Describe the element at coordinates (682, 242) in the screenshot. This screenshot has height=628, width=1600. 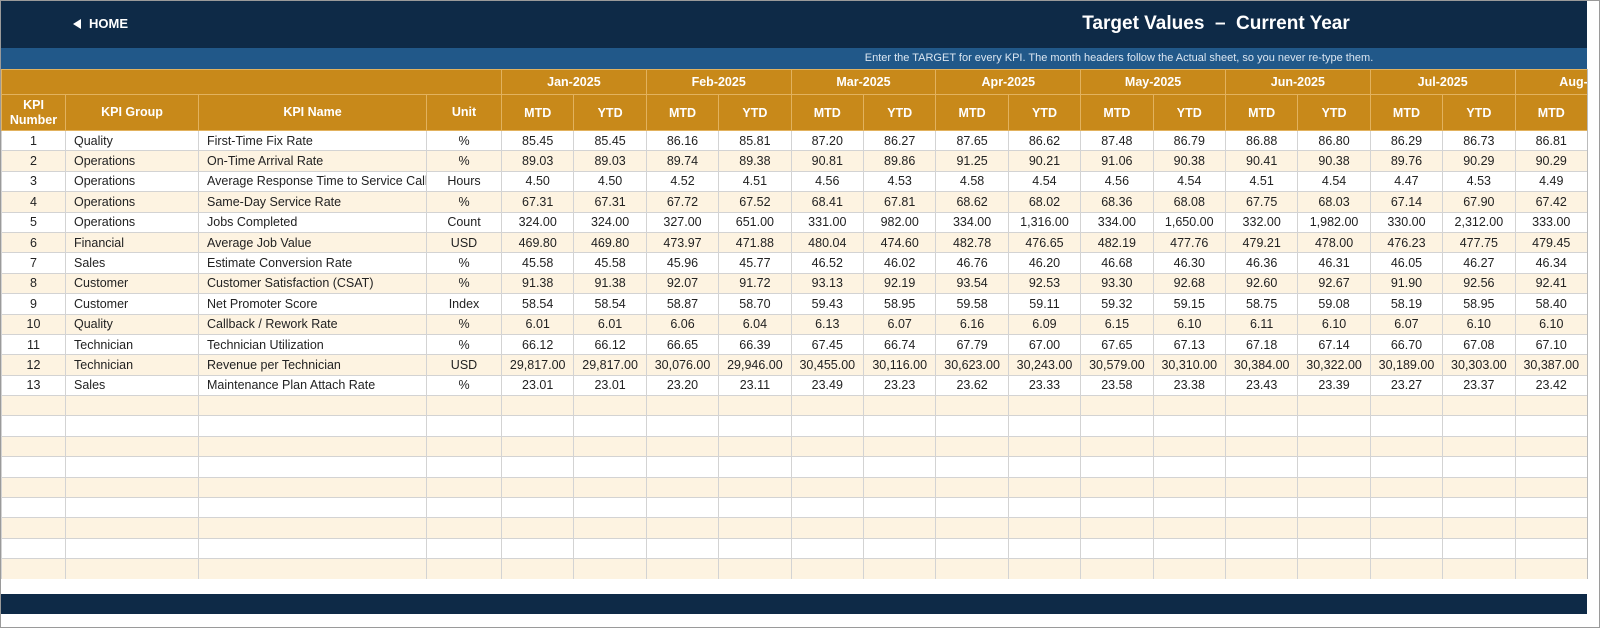
I see `cell: 473.97` at that location.